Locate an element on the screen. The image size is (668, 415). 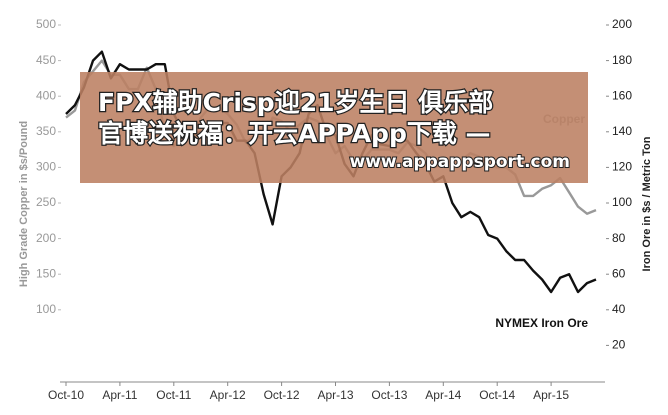
x-tick-label: Apr-12 is located at coordinates (228, 395).